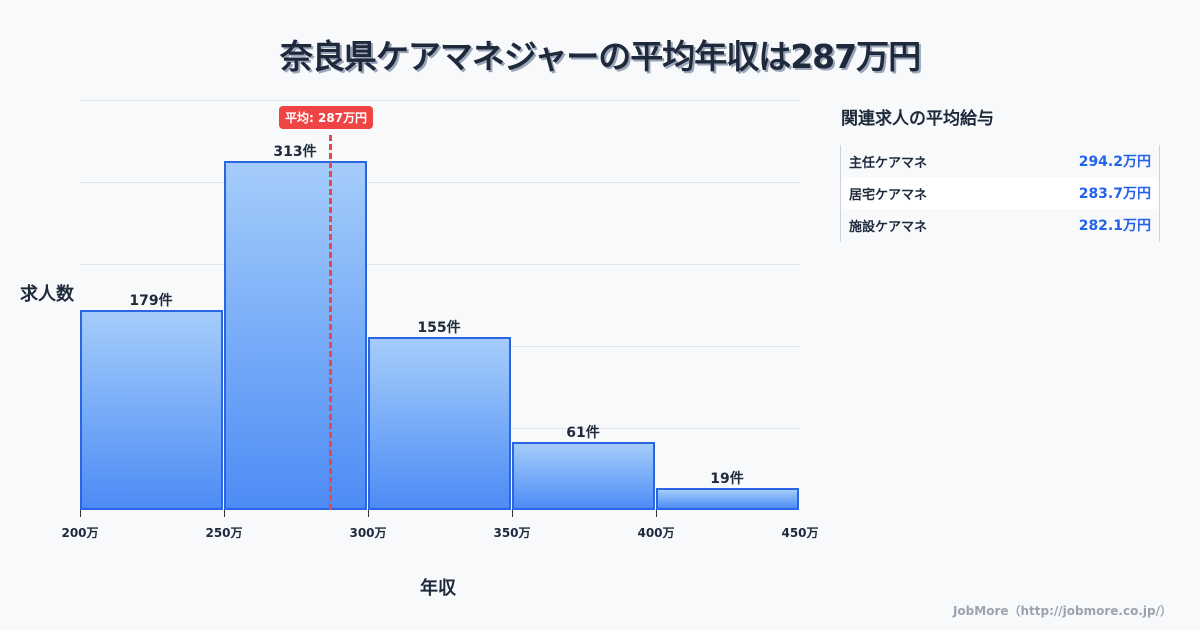 The image size is (1200, 630). I want to click on x-tick-label: 350万, so click(512, 533).